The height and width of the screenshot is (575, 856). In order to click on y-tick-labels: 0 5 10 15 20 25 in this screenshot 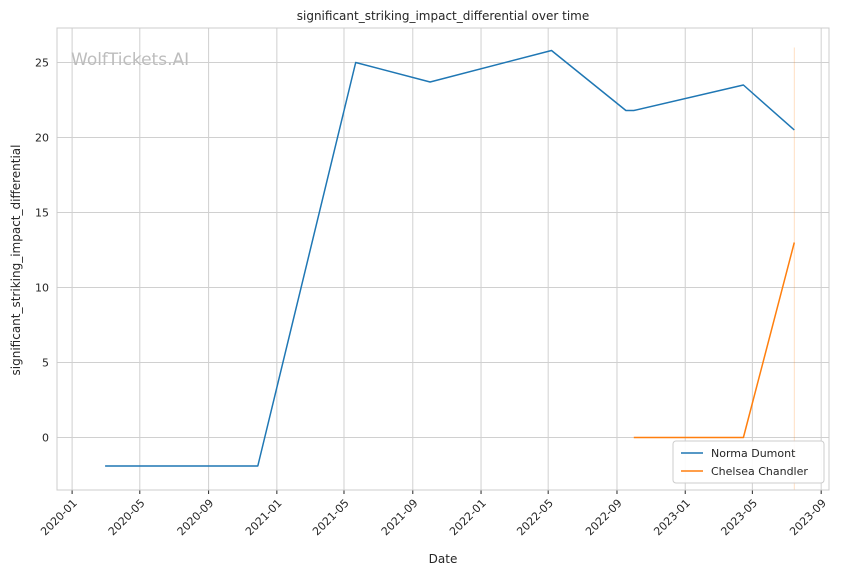, I will do `click(42, 251)`.